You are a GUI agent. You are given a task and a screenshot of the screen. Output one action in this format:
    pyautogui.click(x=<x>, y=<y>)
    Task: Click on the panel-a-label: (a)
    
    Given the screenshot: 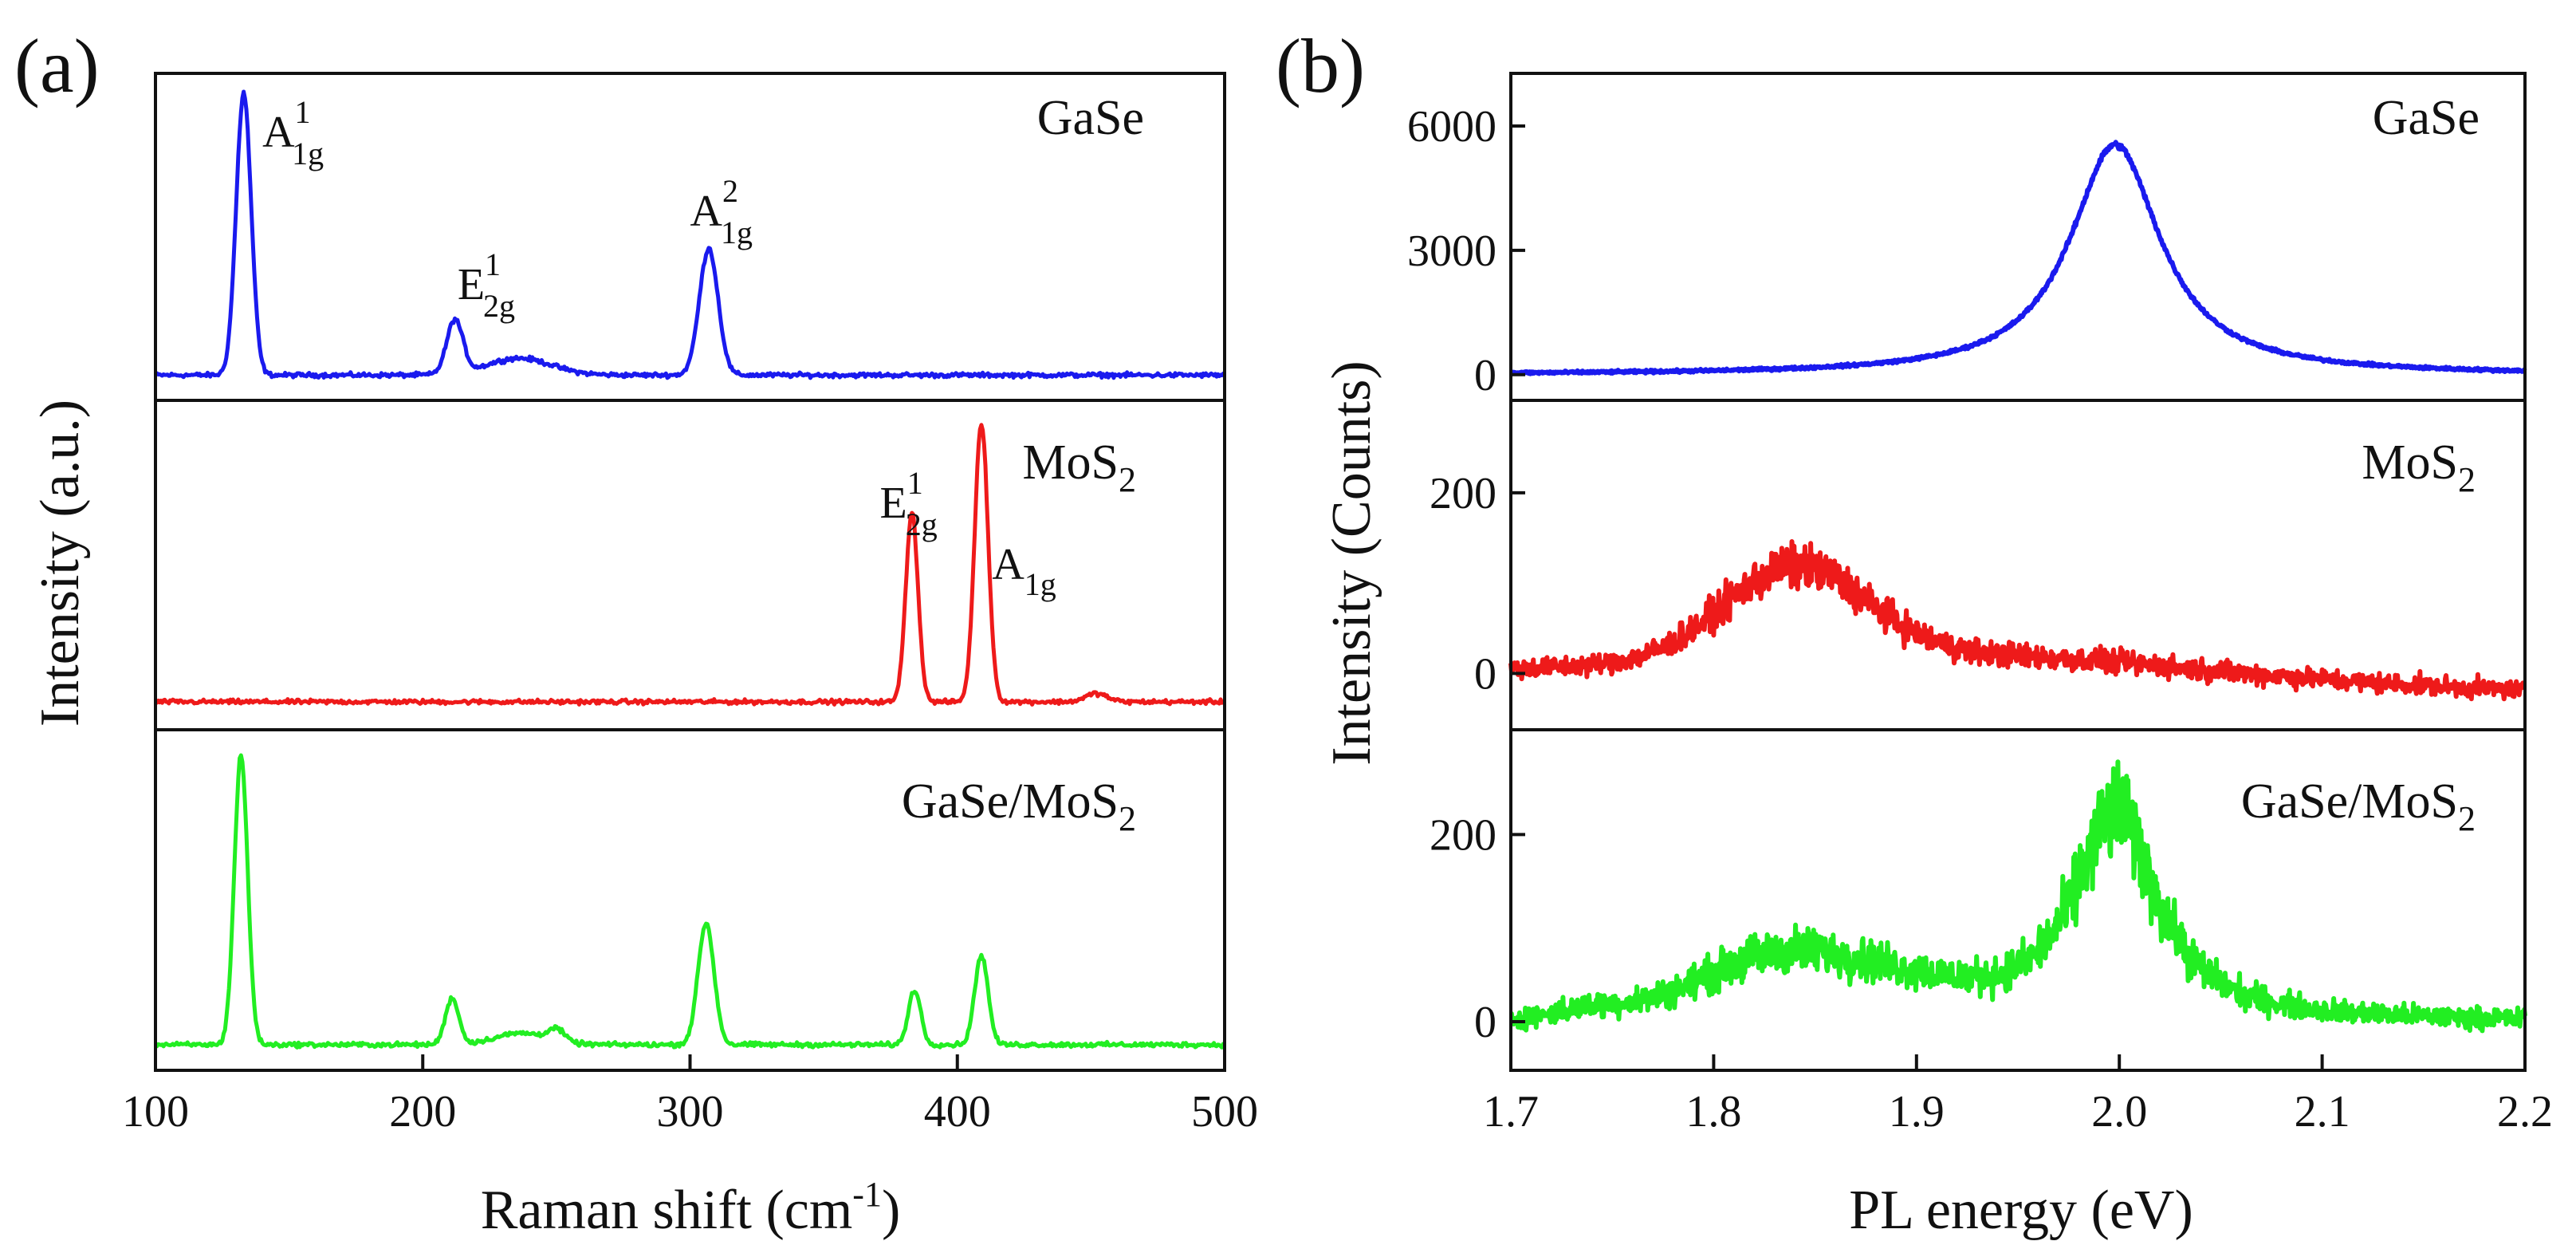 What is the action you would take?
    pyautogui.click(x=57, y=65)
    